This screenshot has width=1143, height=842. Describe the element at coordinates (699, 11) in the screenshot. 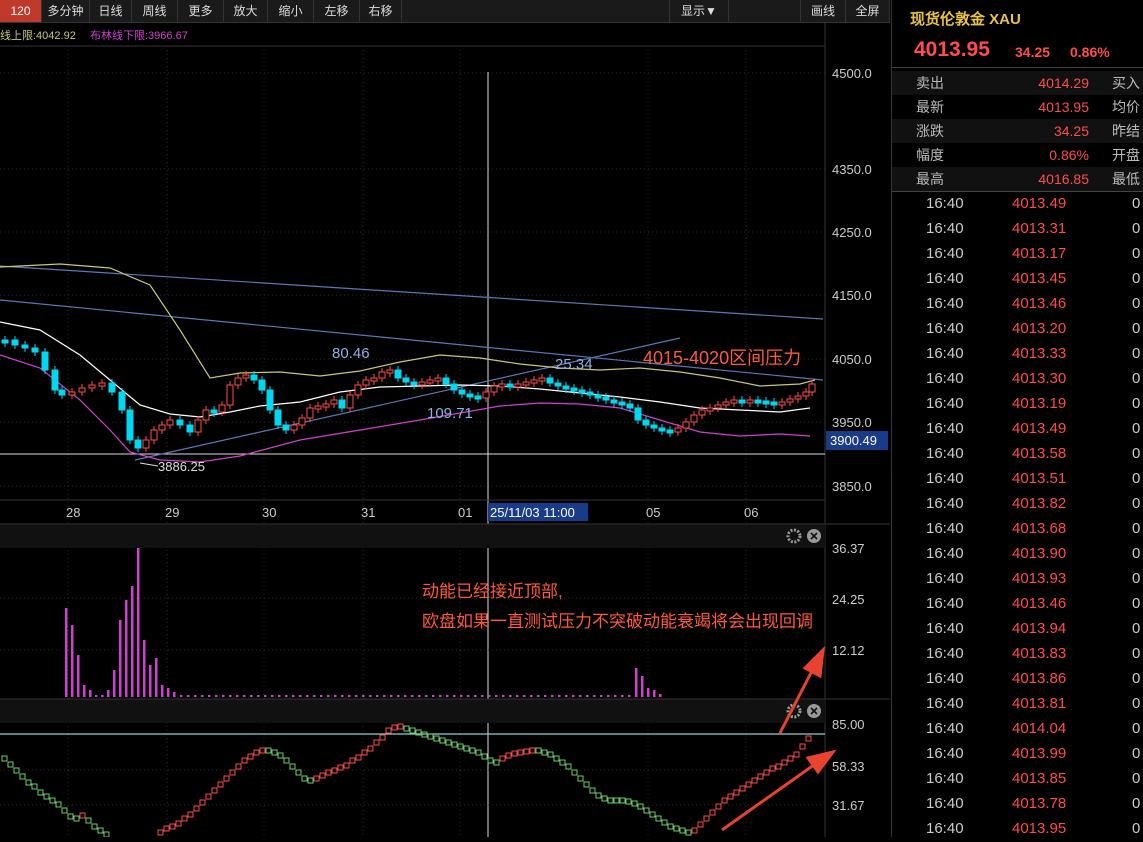

I see `display-dropdown: 显示▼` at that location.